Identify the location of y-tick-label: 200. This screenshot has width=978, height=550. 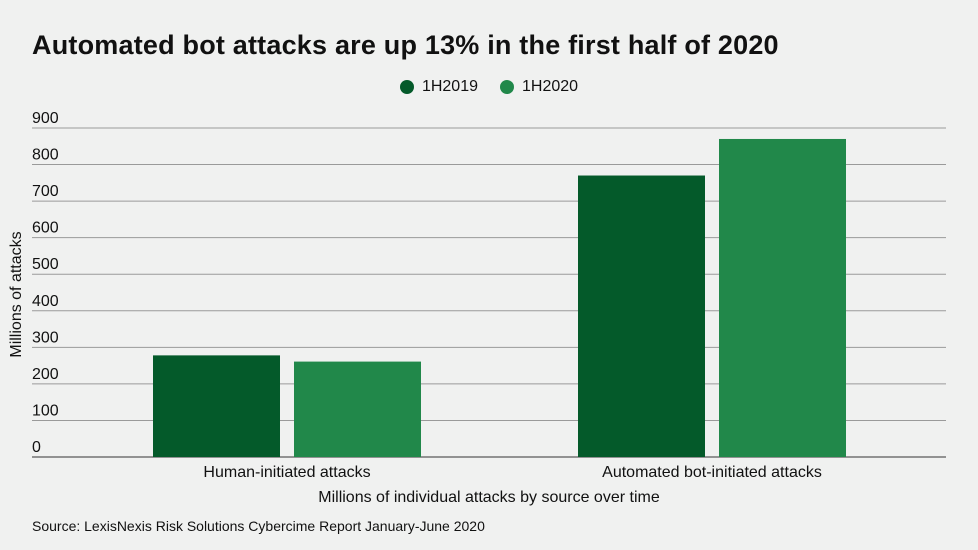
(45, 374).